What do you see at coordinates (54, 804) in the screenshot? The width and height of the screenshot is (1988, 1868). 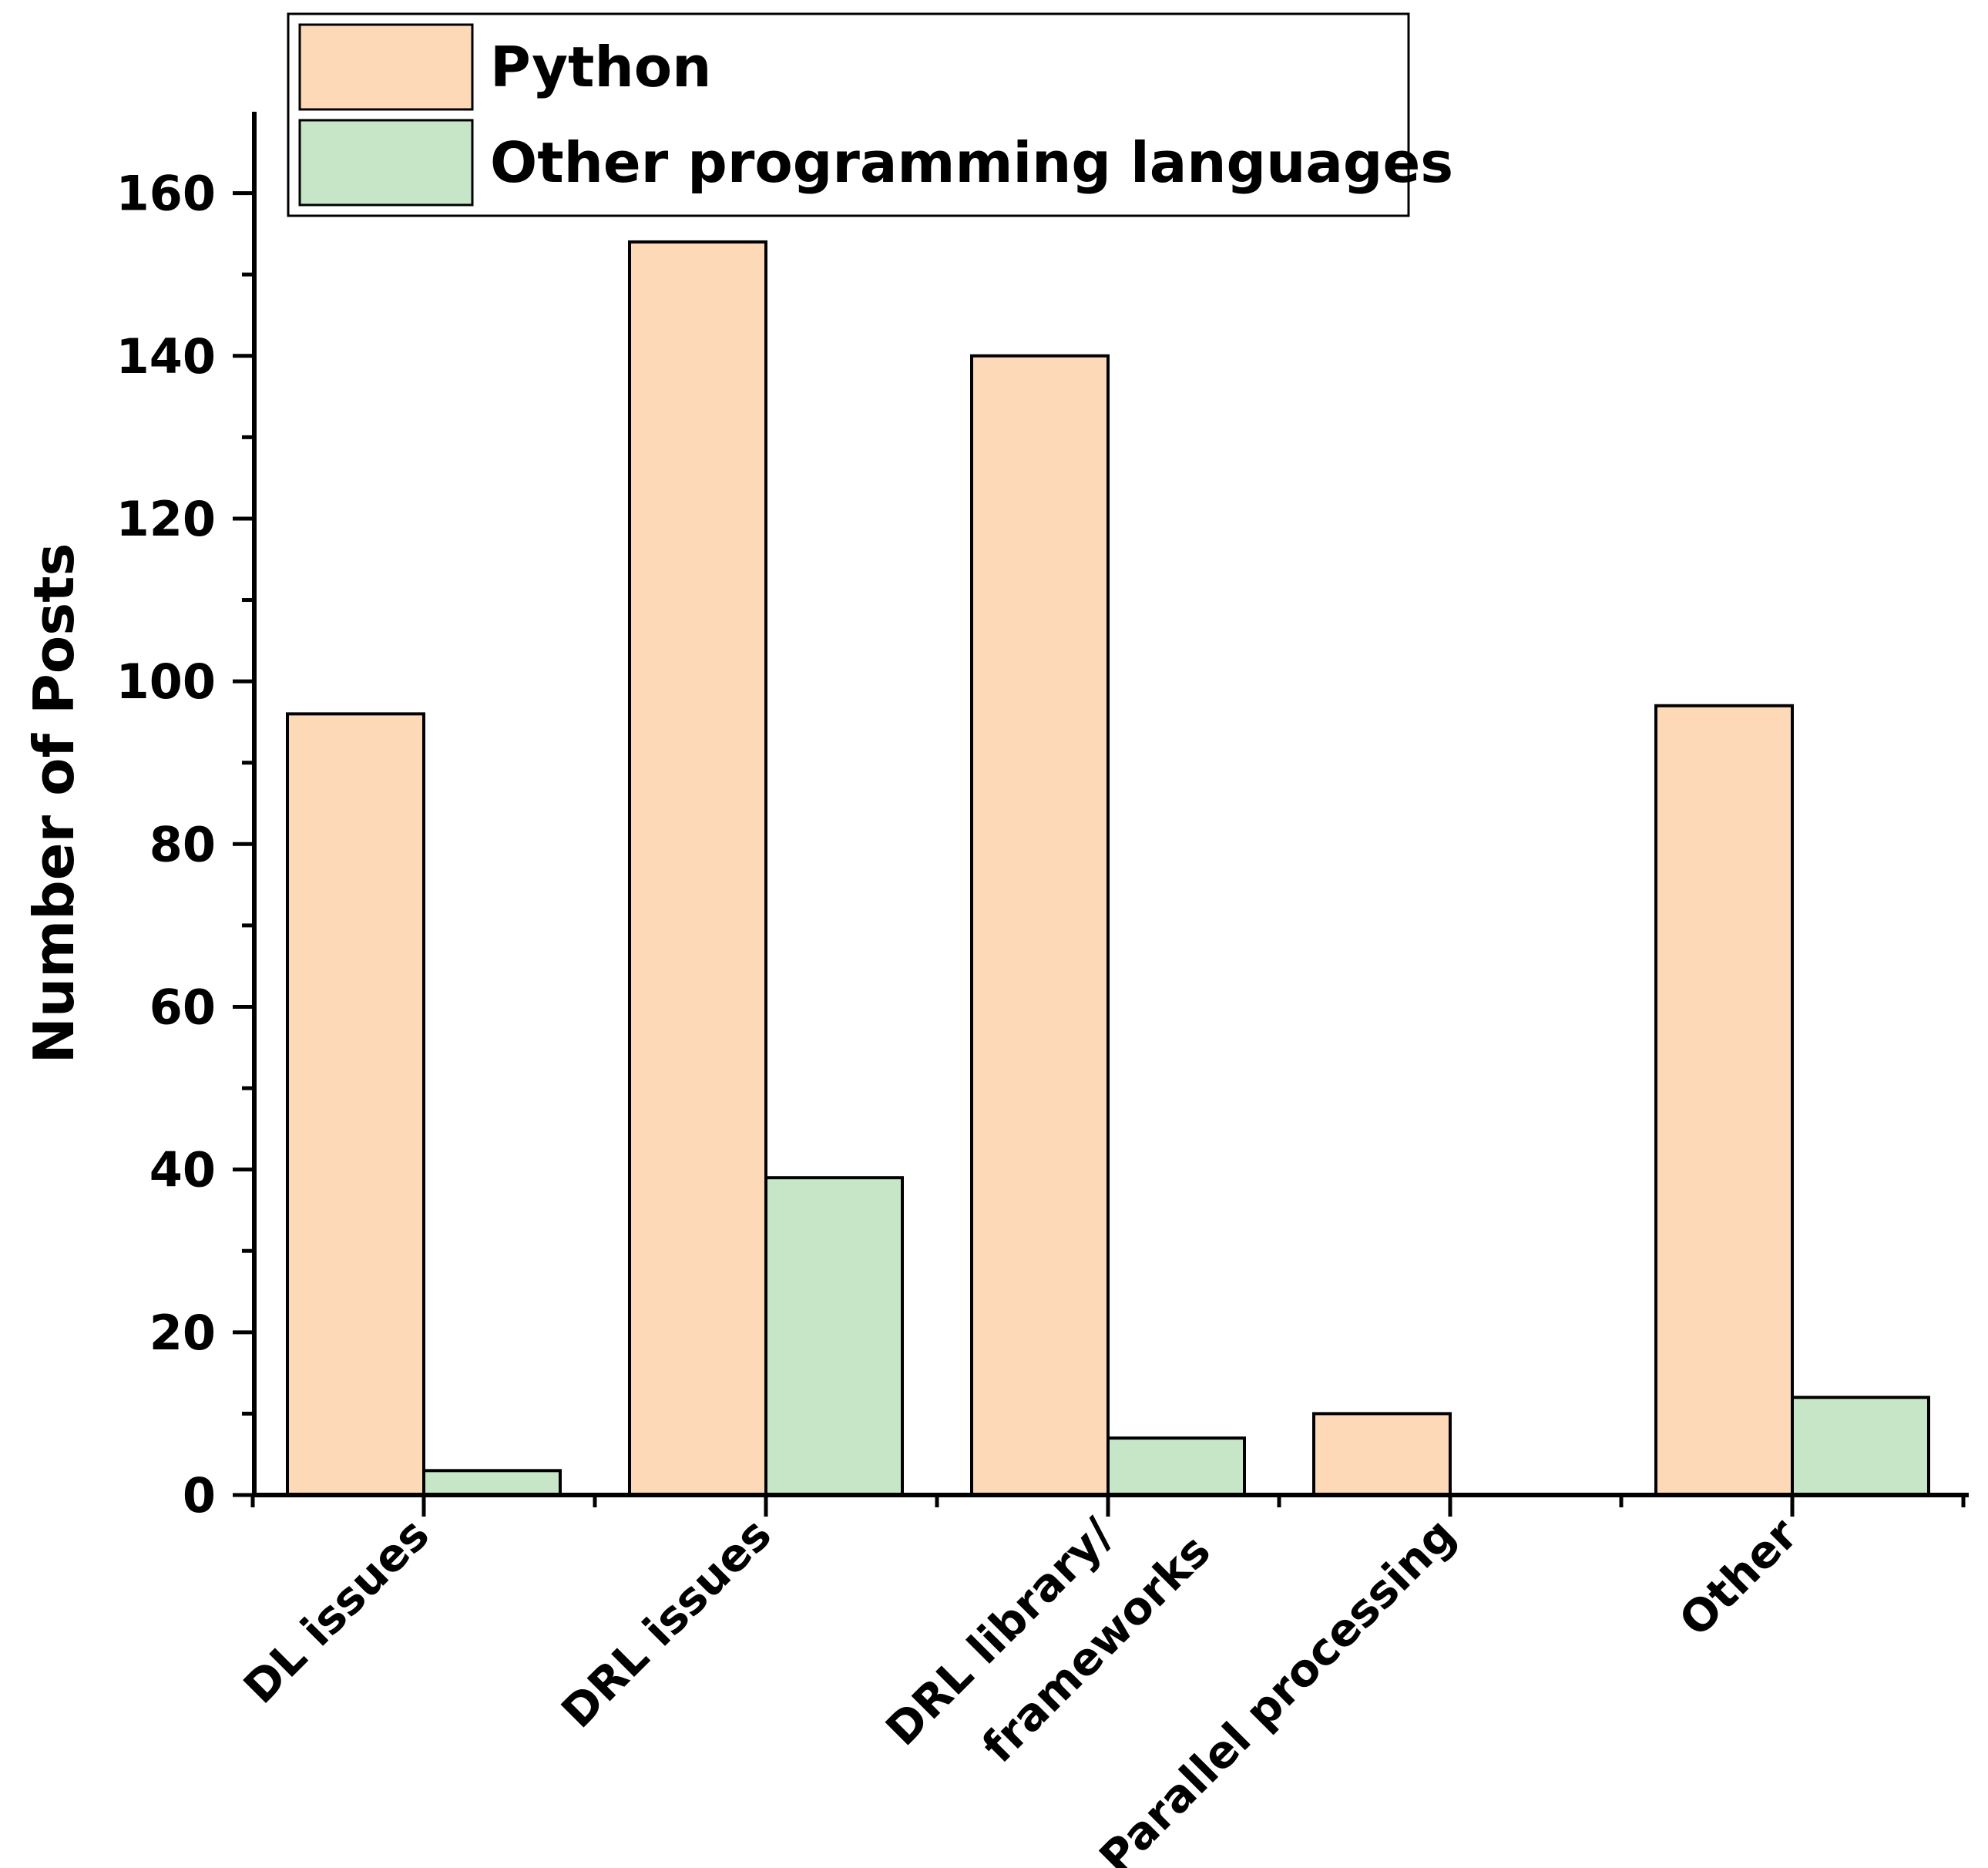 I see `y-axis-title: Number of Posts` at bounding box center [54, 804].